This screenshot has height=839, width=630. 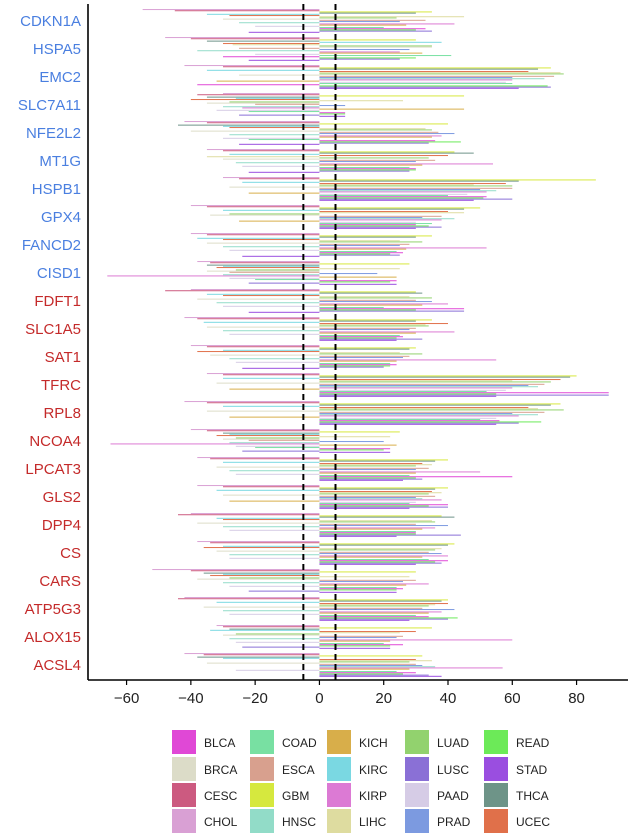 What do you see at coordinates (231, 10) in the screenshot?
I see `bar-CDKN1A-CHOL` at bounding box center [231, 10].